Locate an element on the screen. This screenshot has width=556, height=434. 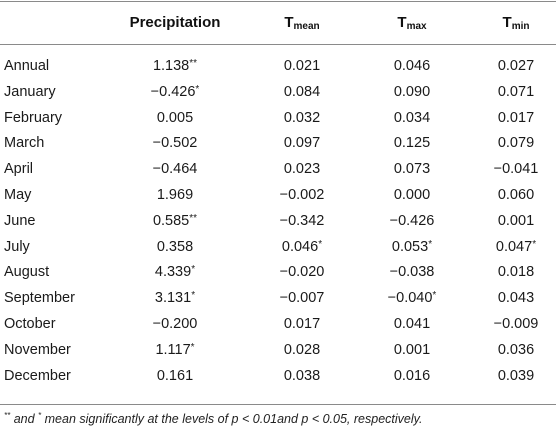
cell-value: 0.053 is located at coordinates (410, 246).